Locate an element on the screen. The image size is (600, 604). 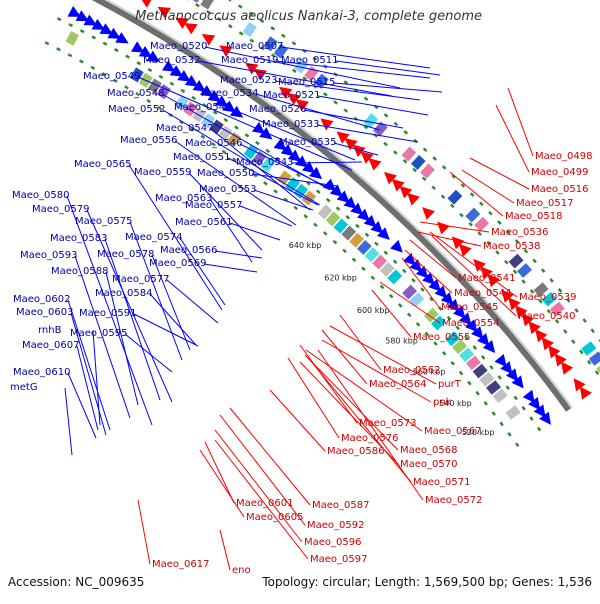
reverse-gene-label: Maeo_0541 is located at coordinates (486, 278).